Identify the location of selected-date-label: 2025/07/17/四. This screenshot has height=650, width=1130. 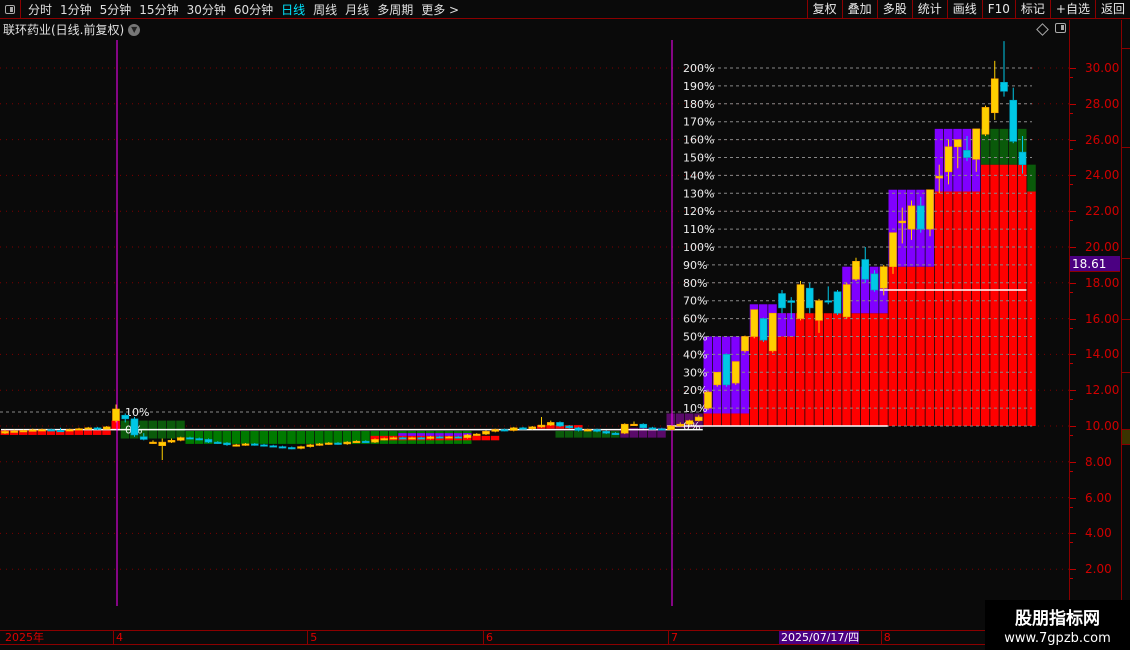
(819, 637).